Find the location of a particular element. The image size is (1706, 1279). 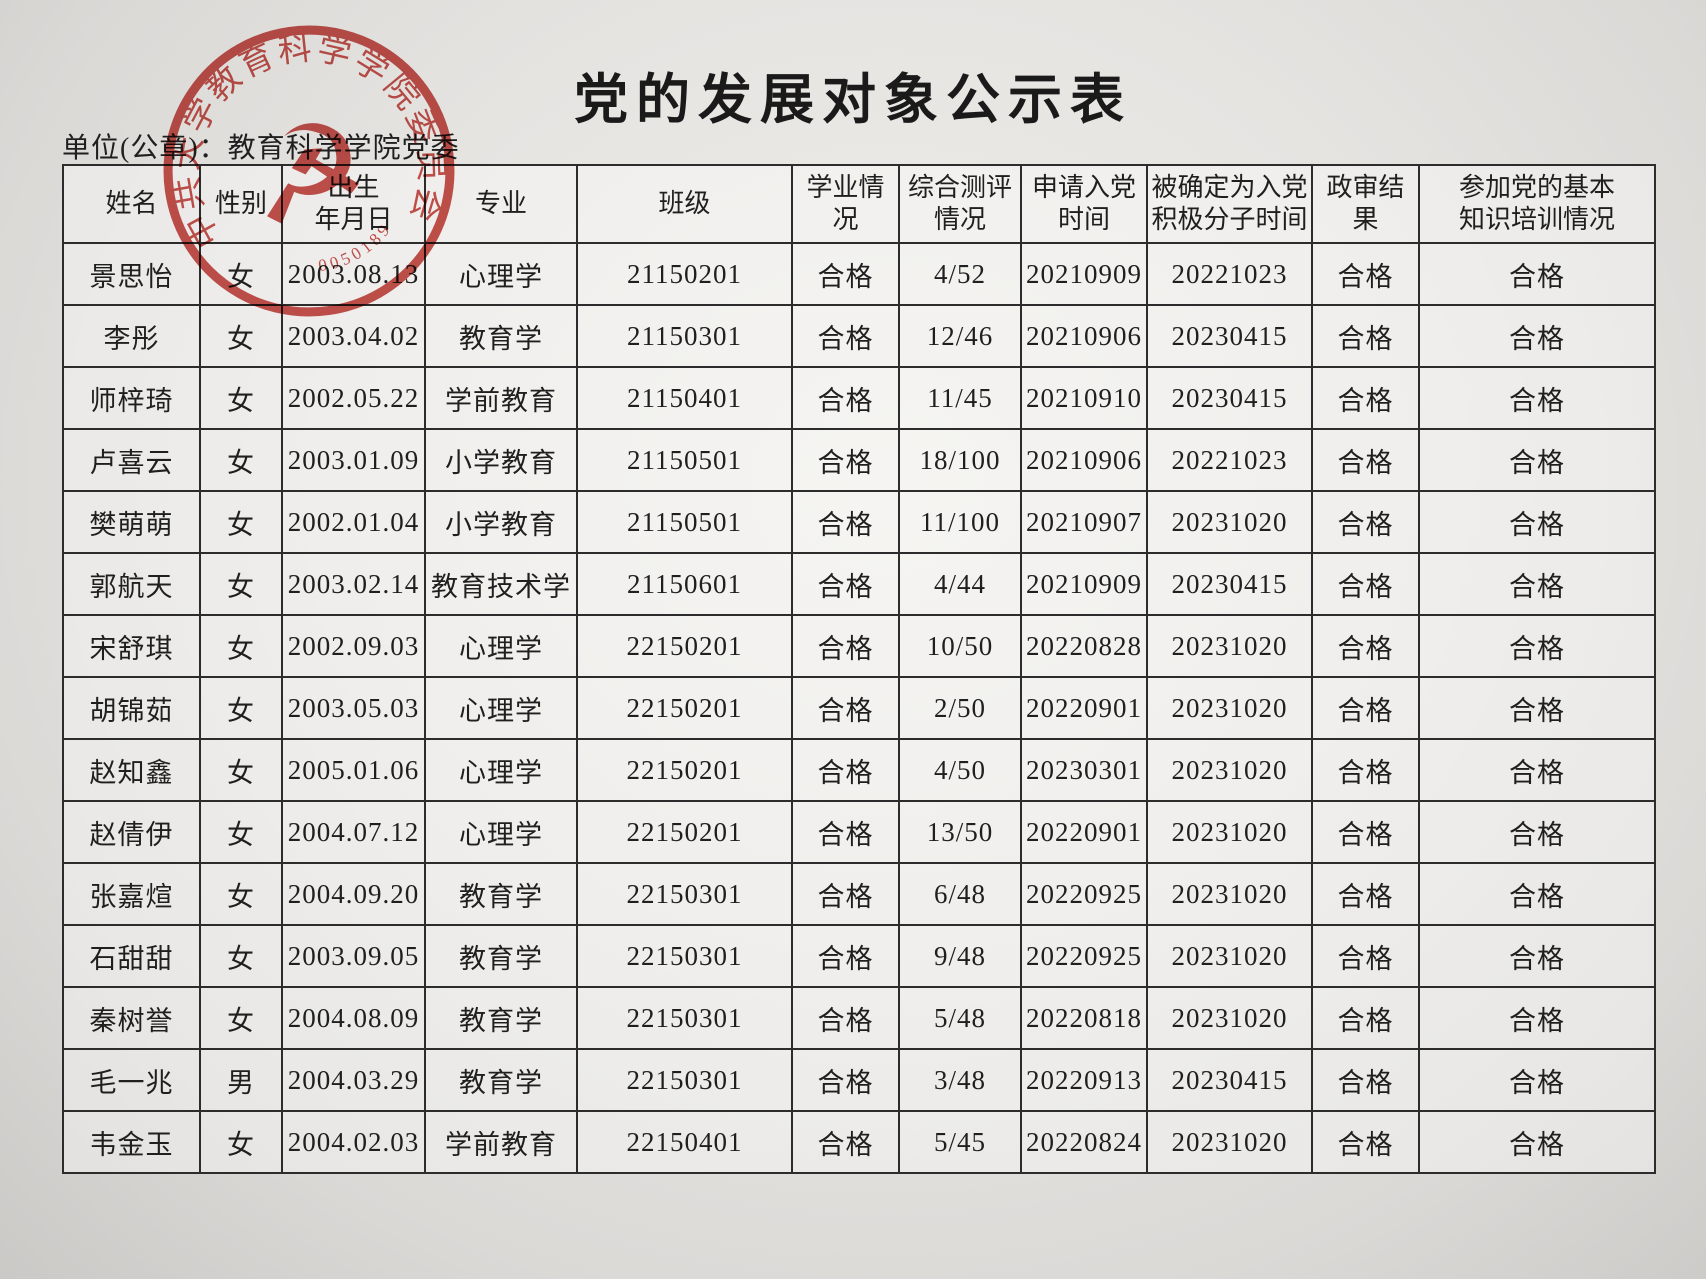

table-cell: 卢喜云 is located at coordinates (131, 460).